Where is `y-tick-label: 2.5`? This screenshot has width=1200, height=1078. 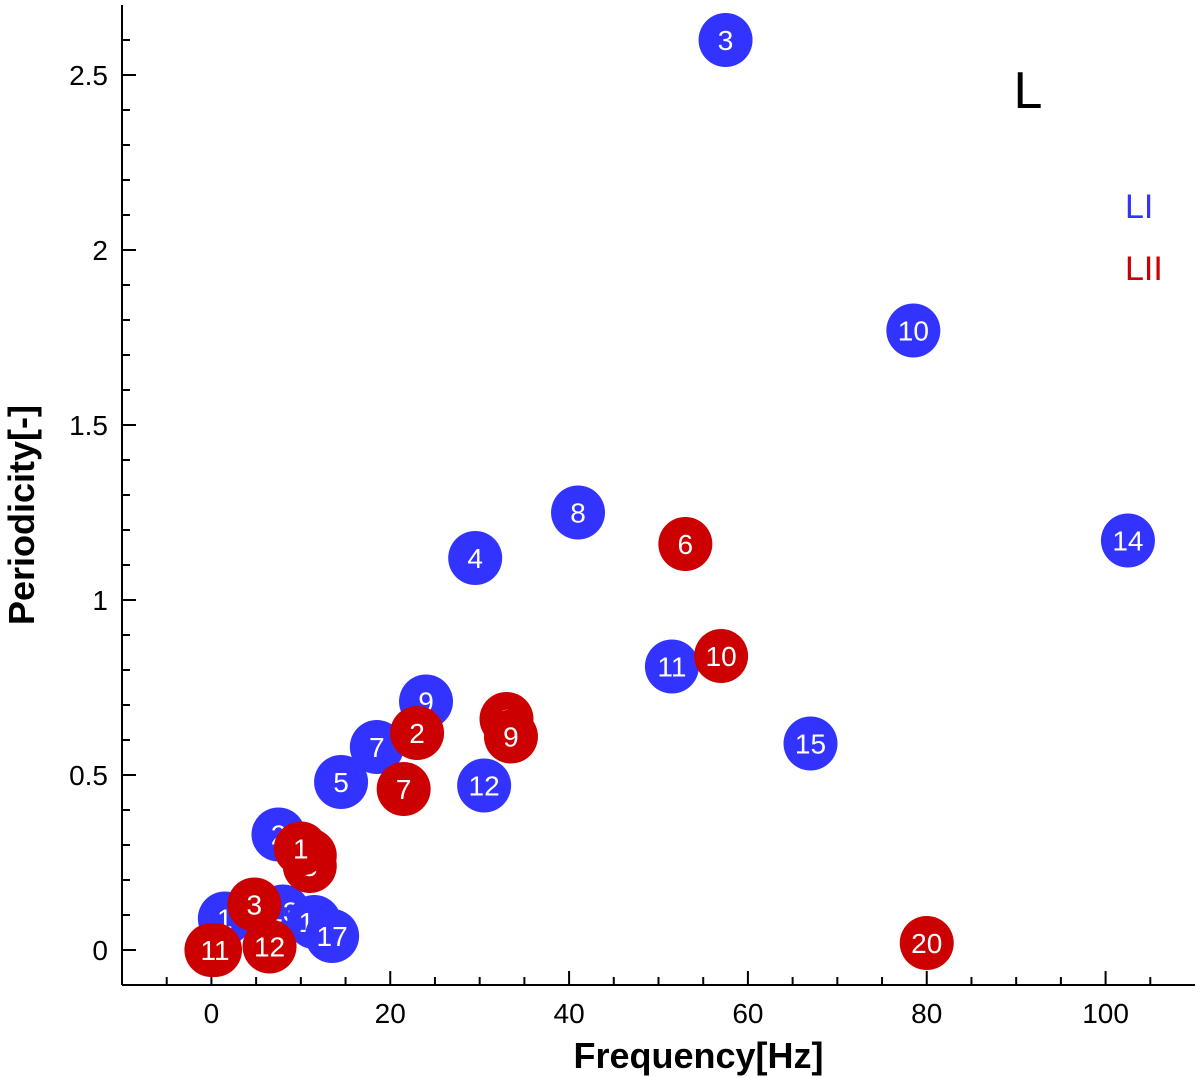 y-tick-label: 2.5 is located at coordinates (88, 75).